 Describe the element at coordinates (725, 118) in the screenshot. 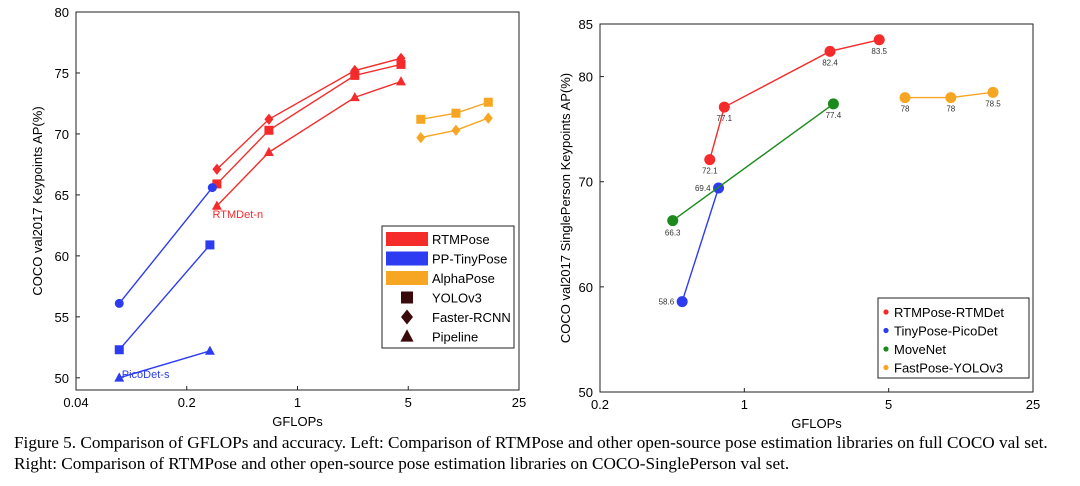

I see `rtmpose-rtmdet-data-label: 77.1` at that location.